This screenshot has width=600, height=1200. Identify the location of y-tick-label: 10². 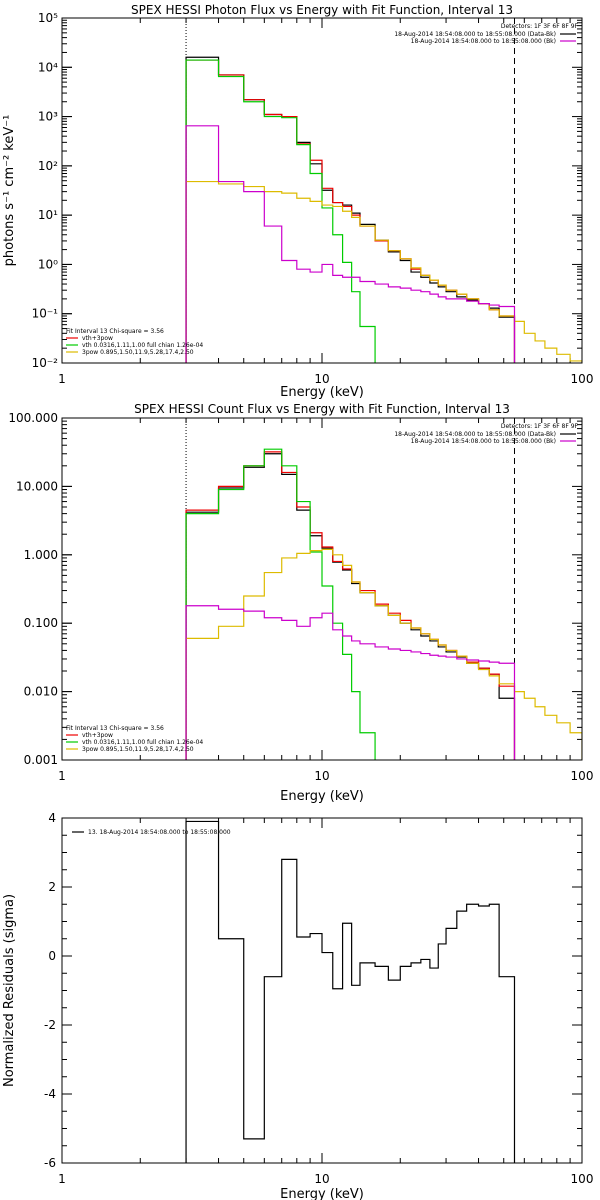
(48, 166).